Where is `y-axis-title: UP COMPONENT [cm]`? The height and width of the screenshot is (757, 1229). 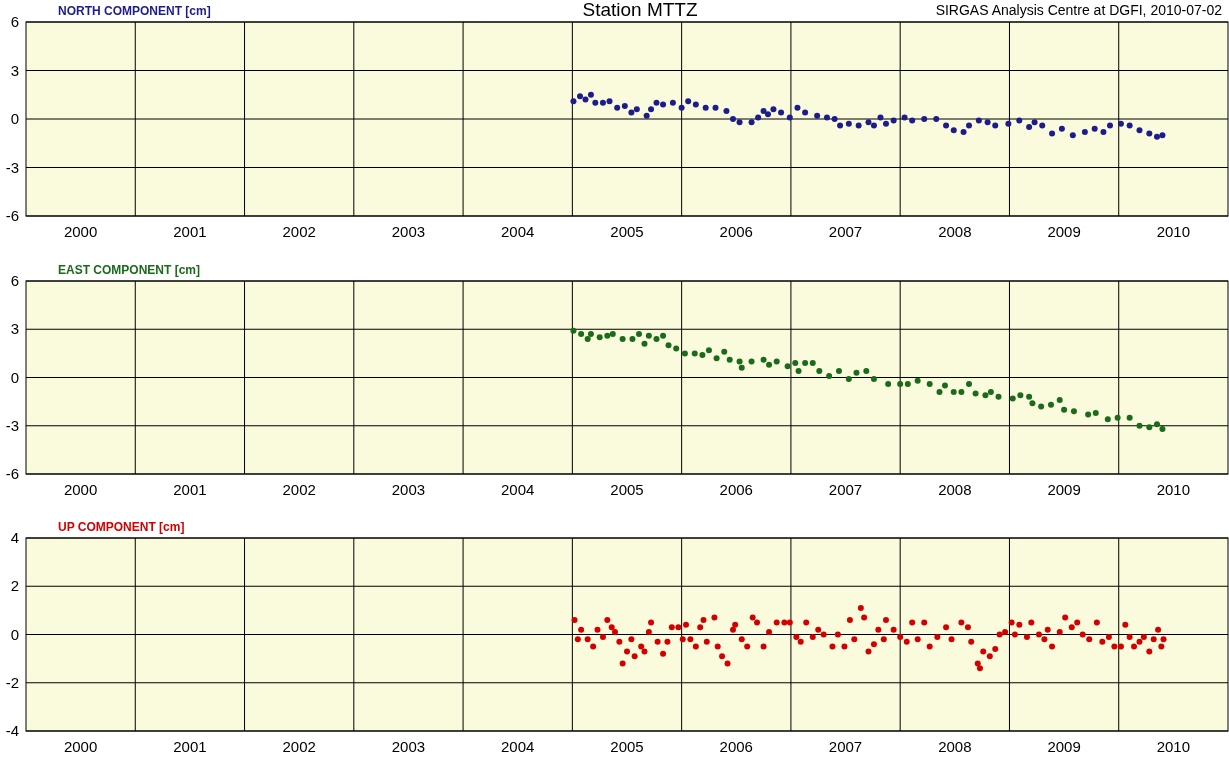 y-axis-title: UP COMPONENT [cm] is located at coordinates (121, 527).